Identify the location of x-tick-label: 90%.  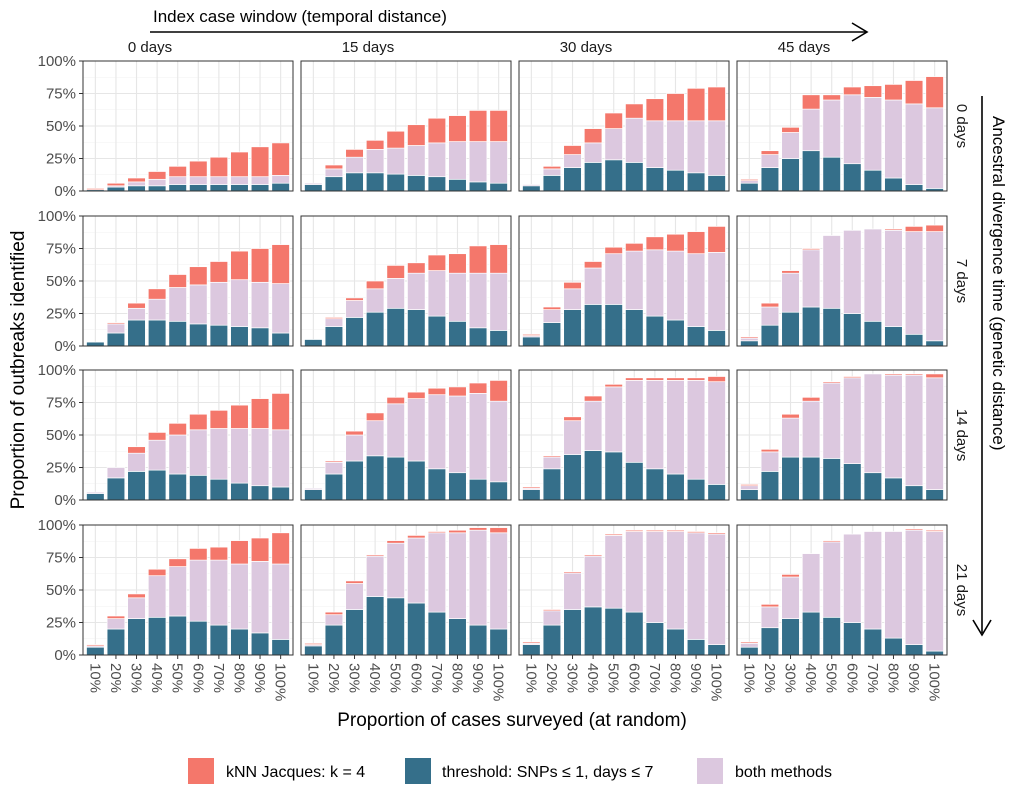
(913, 678).